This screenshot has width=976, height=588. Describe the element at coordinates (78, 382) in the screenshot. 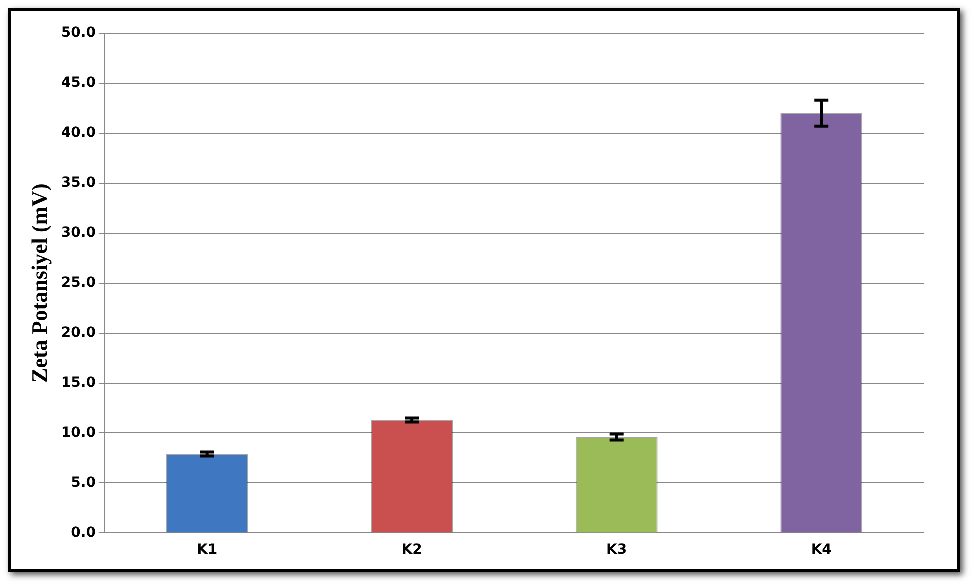

I see `y-tick-label: 15.0` at that location.